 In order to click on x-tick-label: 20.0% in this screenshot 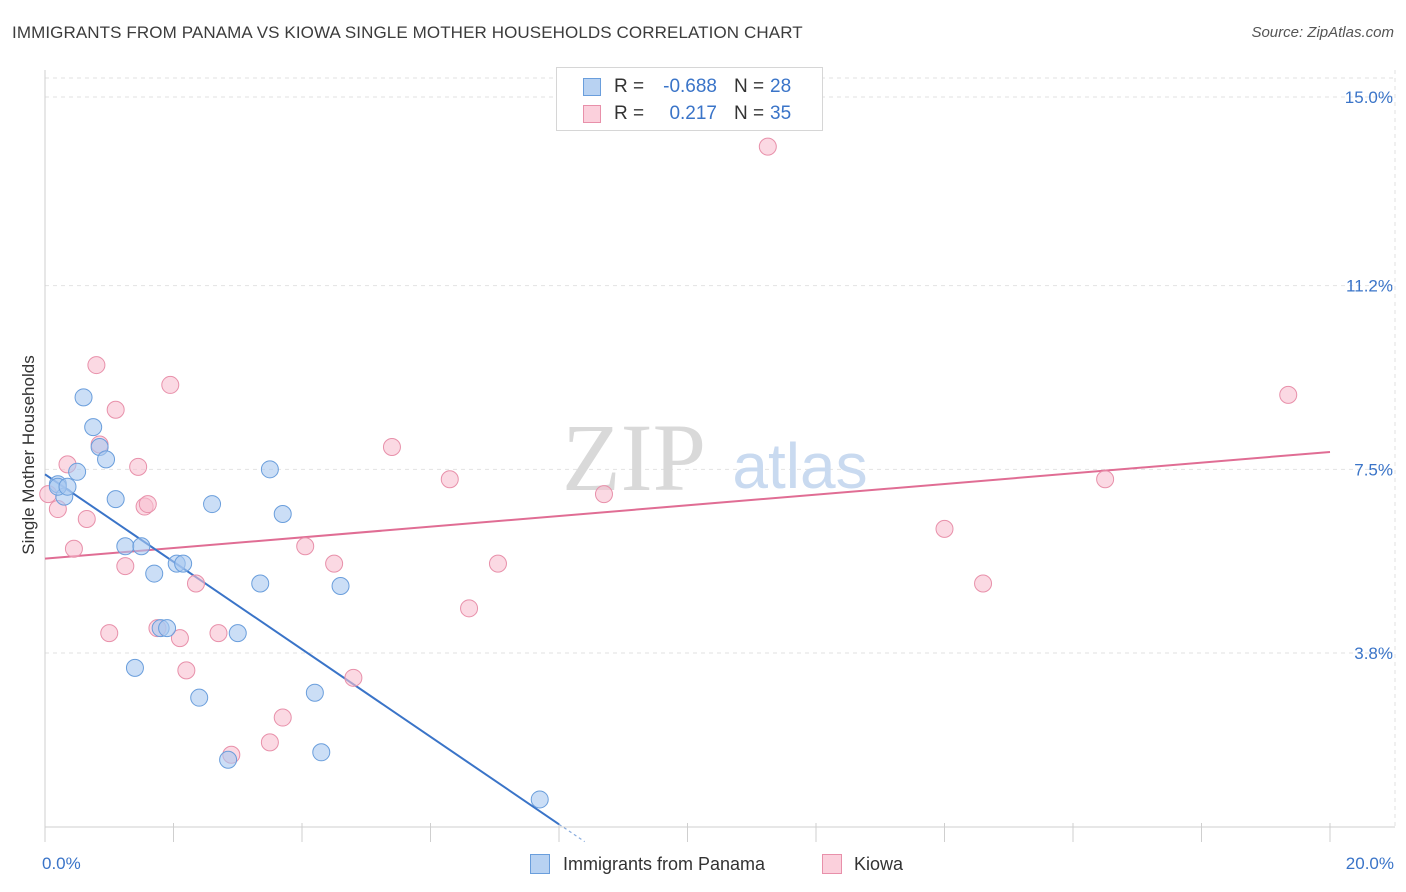, I will do `click(1370, 863)`.